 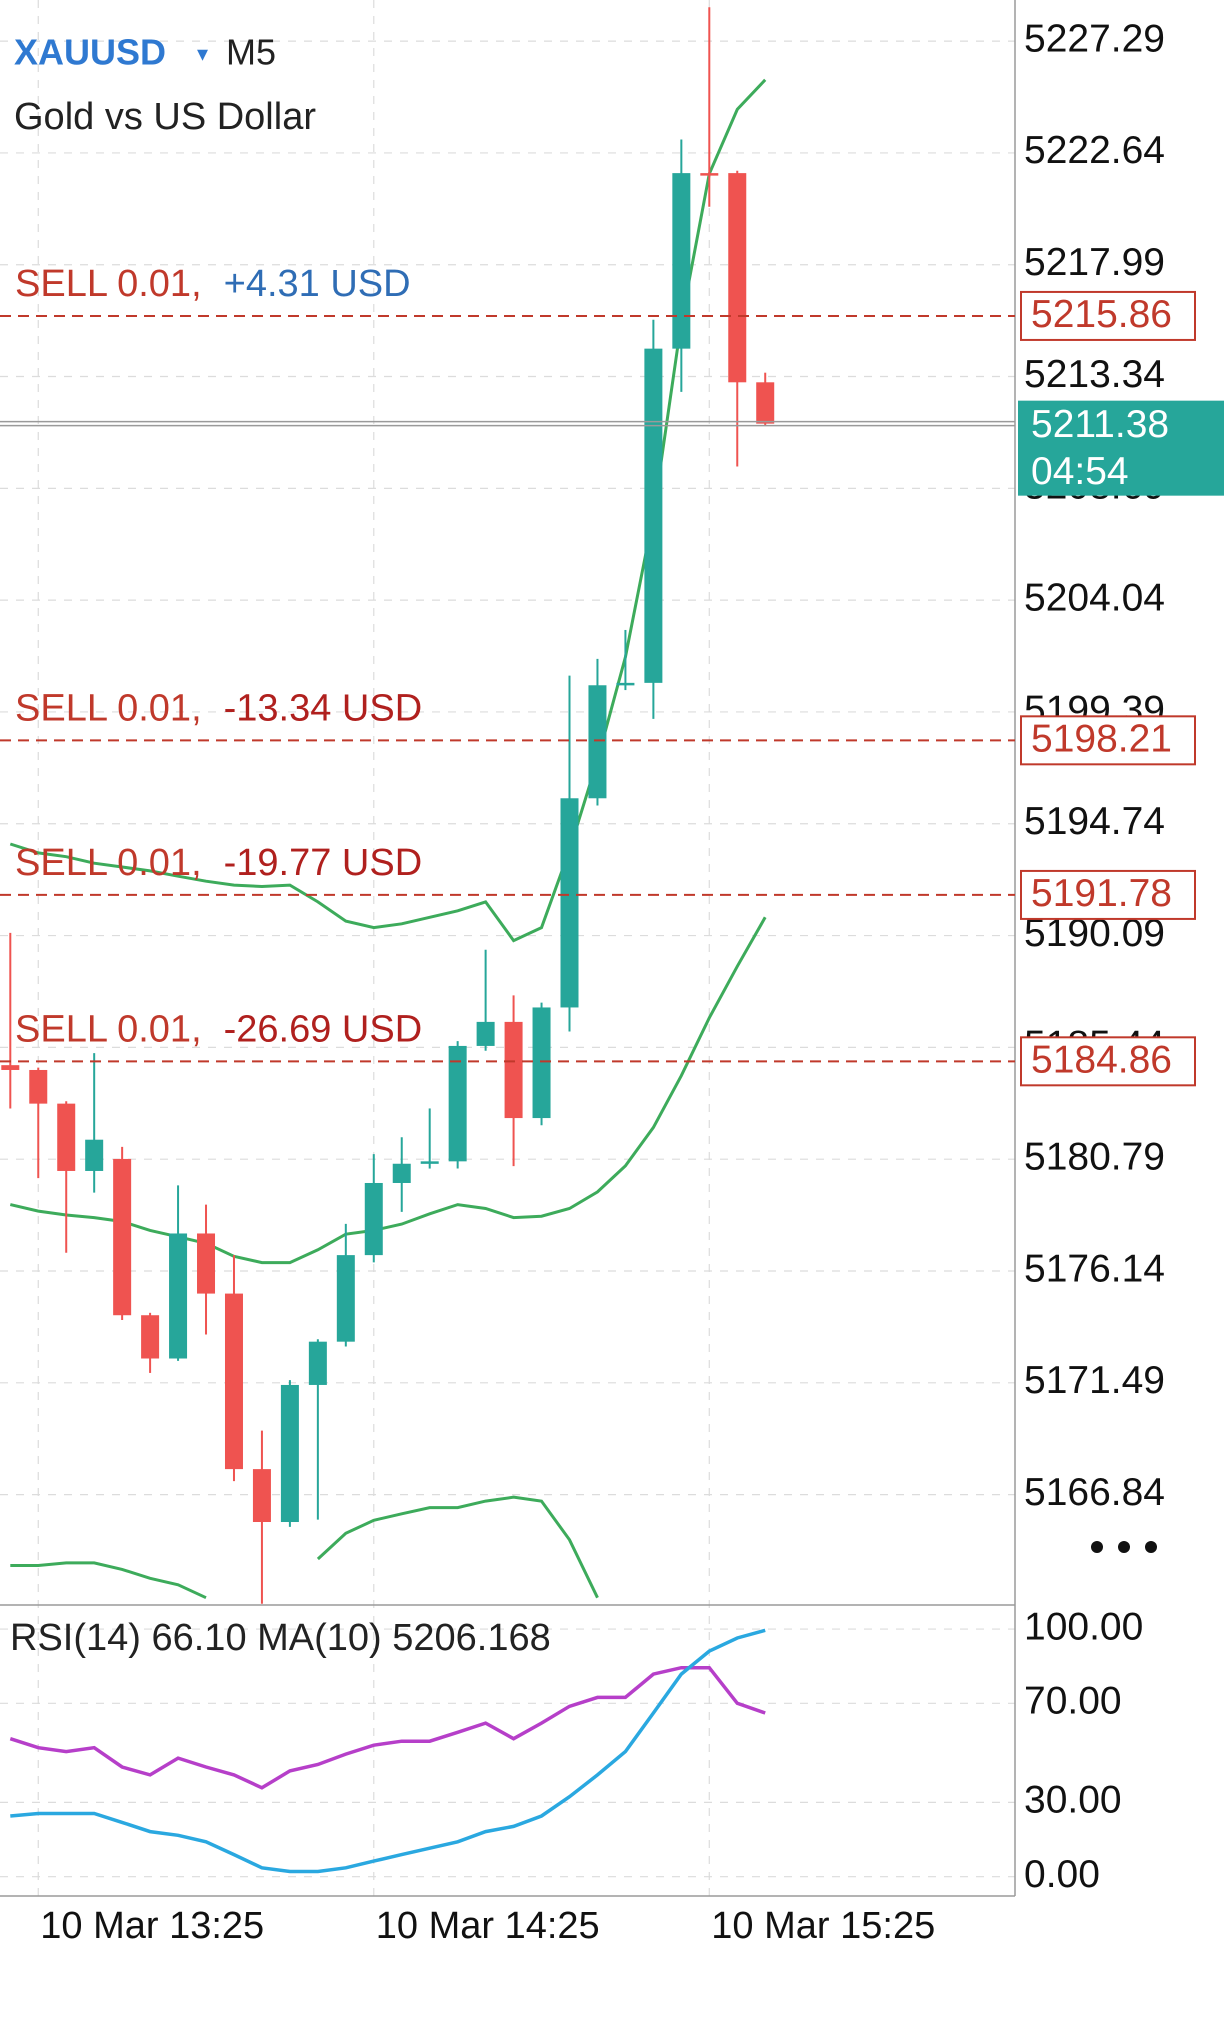 I want to click on countdown: 04:54, so click(x=1080, y=471).